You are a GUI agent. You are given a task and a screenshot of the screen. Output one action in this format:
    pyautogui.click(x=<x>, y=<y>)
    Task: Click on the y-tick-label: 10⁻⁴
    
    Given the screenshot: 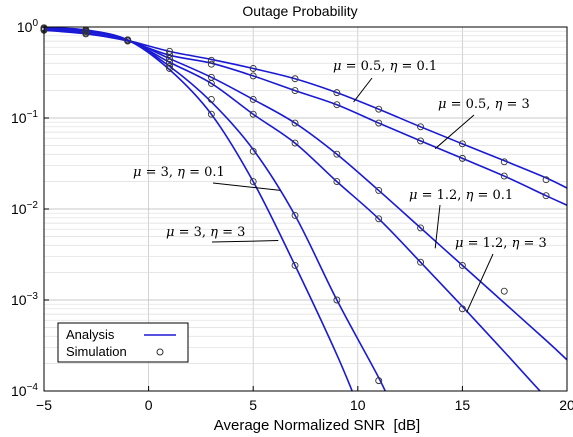 What is the action you would take?
    pyautogui.click(x=24, y=390)
    